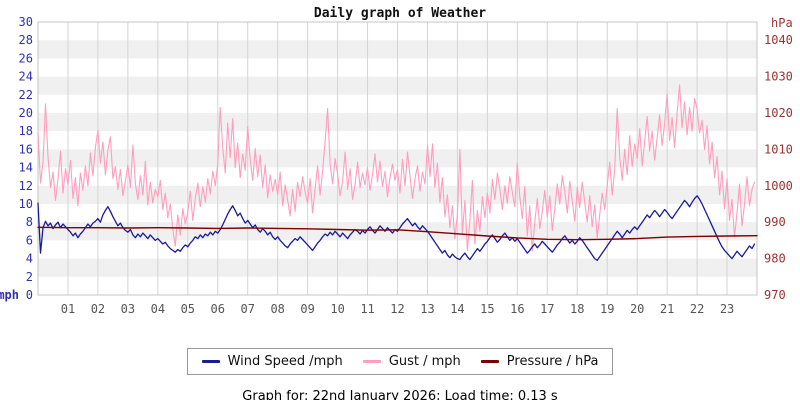 The width and height of the screenshot is (800, 400). I want to click on x-tick-label: 14, so click(457, 309).